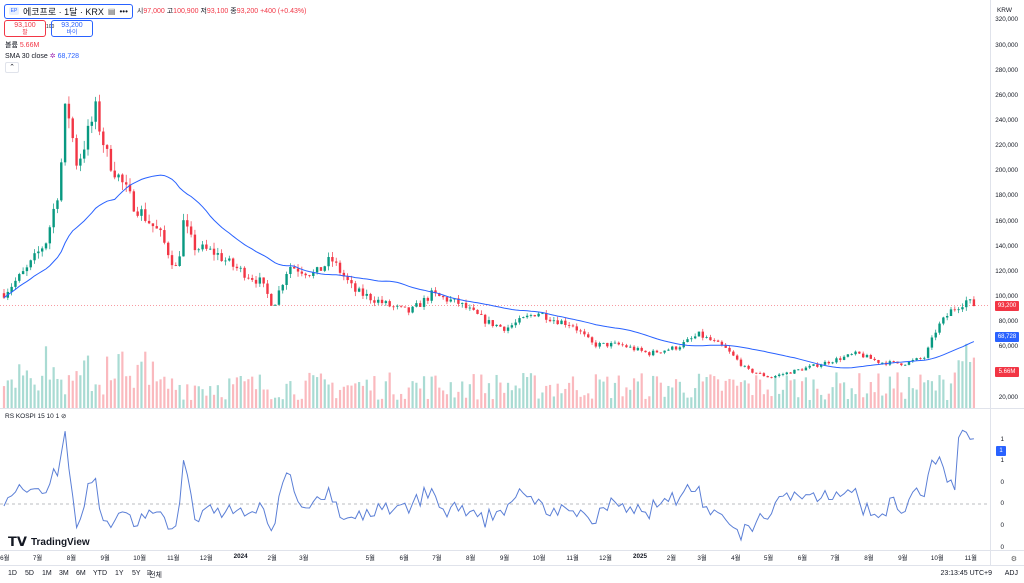  I want to click on price-tick: 140,000, so click(1006, 246).